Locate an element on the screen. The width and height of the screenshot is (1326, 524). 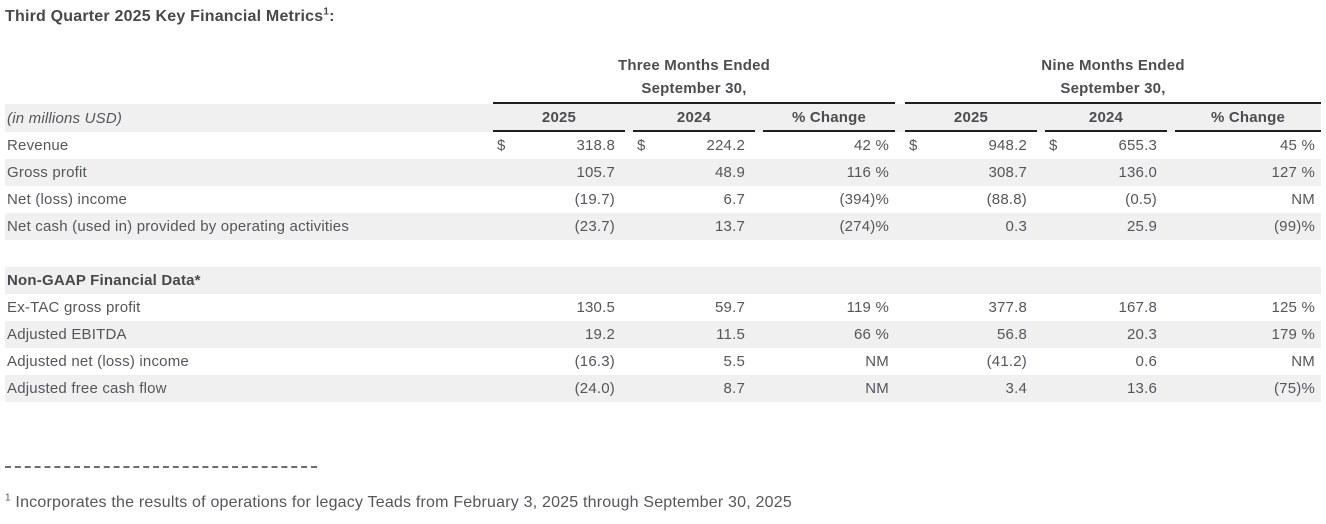
cell-nine-months-2024: 167.8 is located at coordinates (1106, 307).